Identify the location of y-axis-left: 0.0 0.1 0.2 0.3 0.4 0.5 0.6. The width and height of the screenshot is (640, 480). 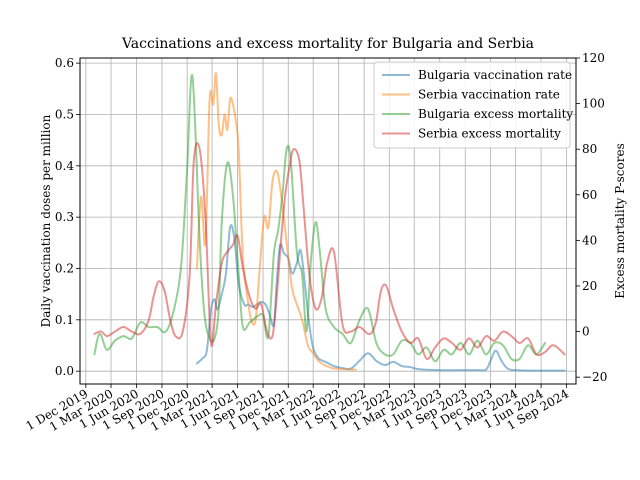
(67, 217).